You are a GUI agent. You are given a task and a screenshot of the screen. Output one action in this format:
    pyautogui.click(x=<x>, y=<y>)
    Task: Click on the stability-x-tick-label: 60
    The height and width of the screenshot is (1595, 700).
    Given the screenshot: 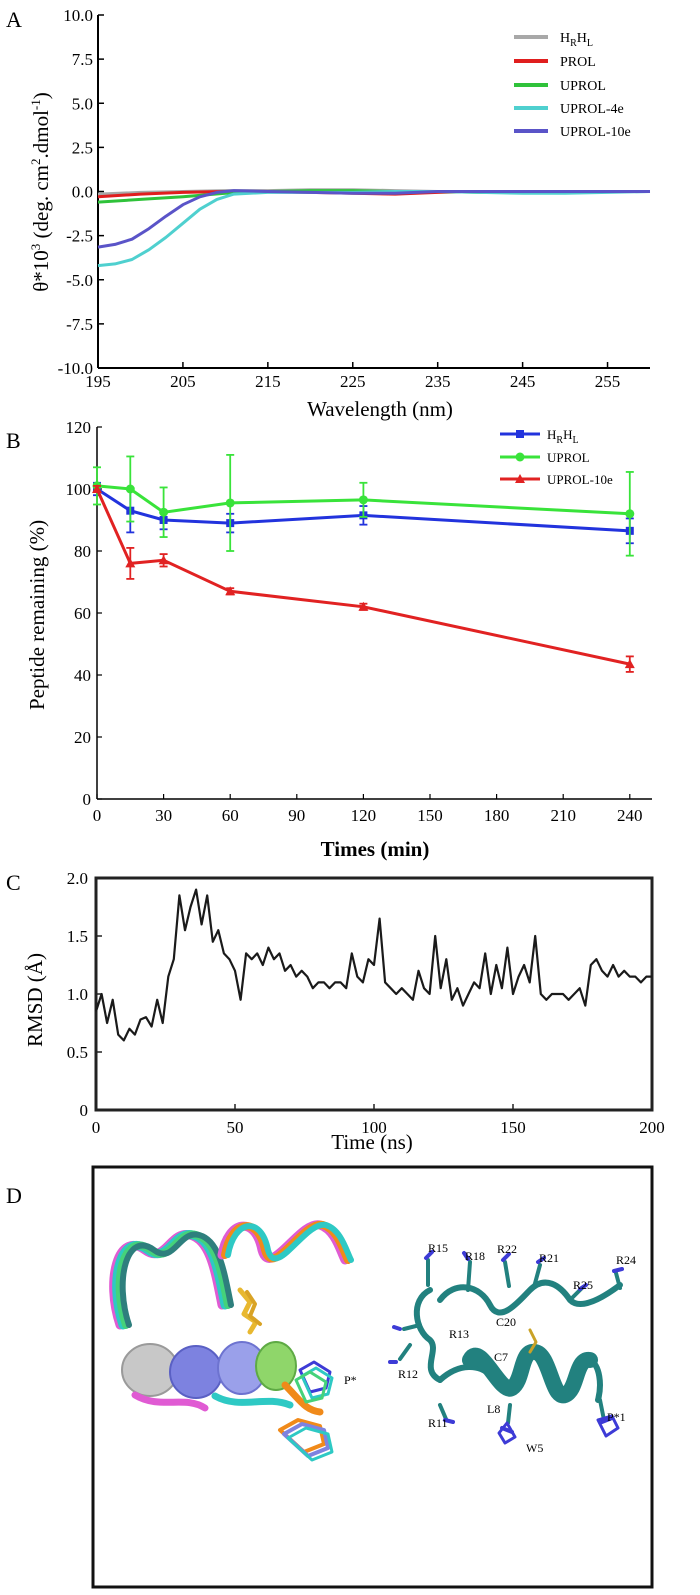 What is the action you would take?
    pyautogui.click(x=230, y=815)
    